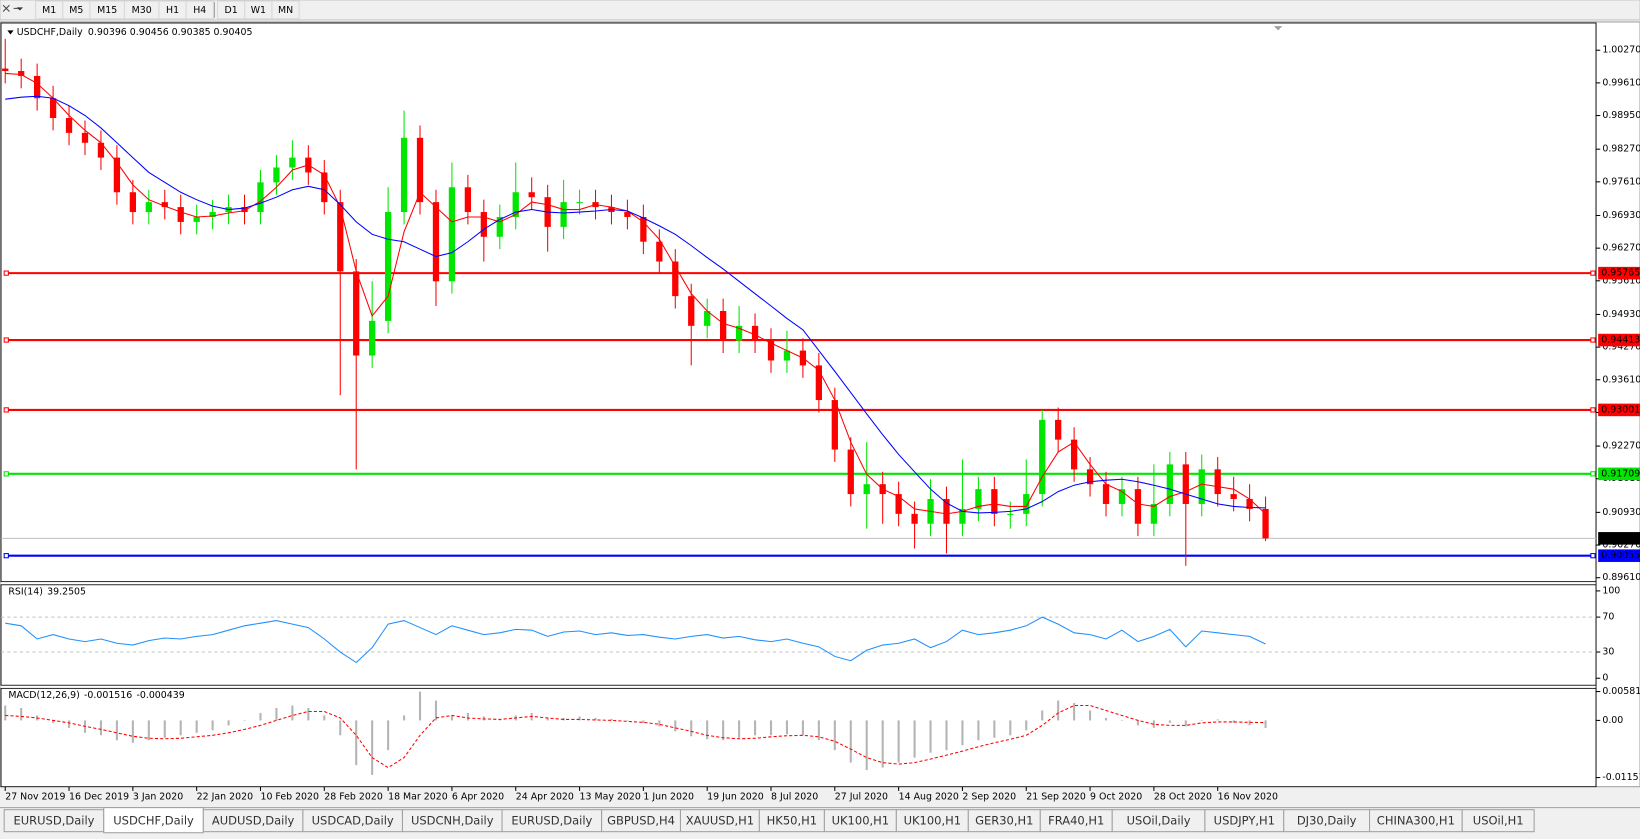 The image size is (1640, 839). I want to click on x-tick-label: 9 Oct 2020, so click(1116, 797).